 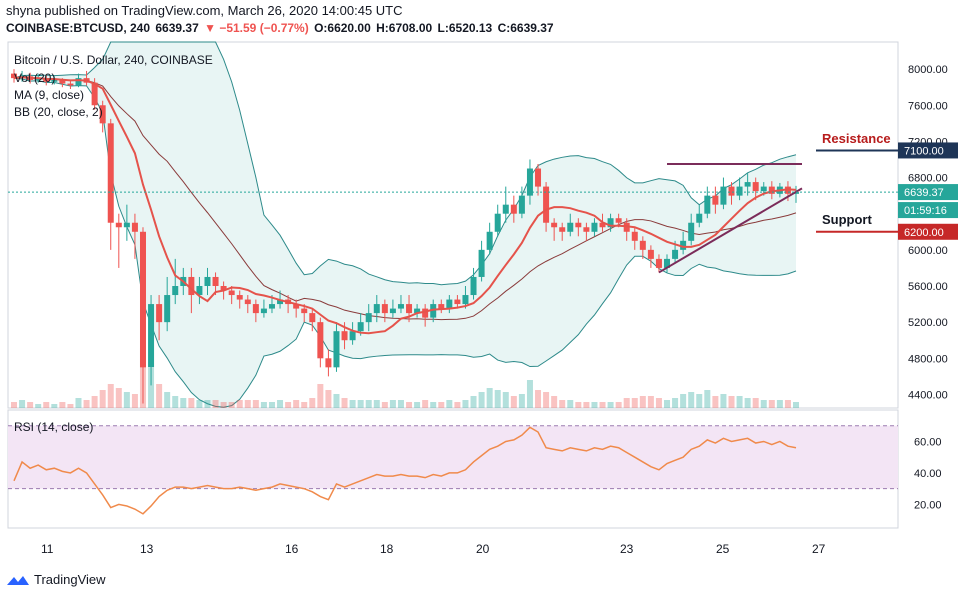 I want to click on resistance-price-tag-bg, so click(x=928, y=150).